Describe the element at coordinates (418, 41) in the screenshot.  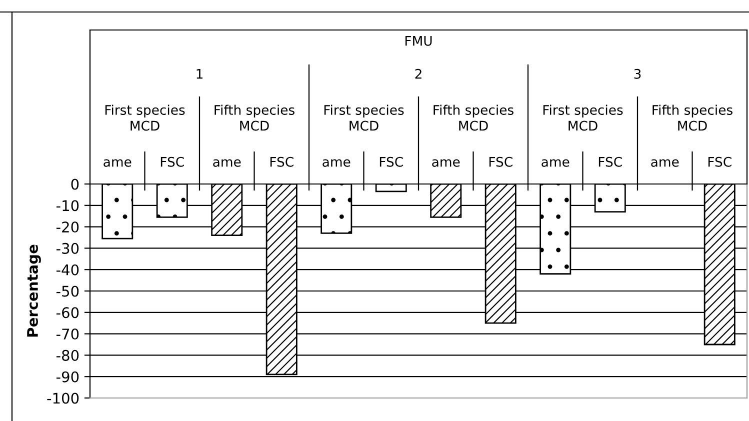
I see `text: FMU` at that location.